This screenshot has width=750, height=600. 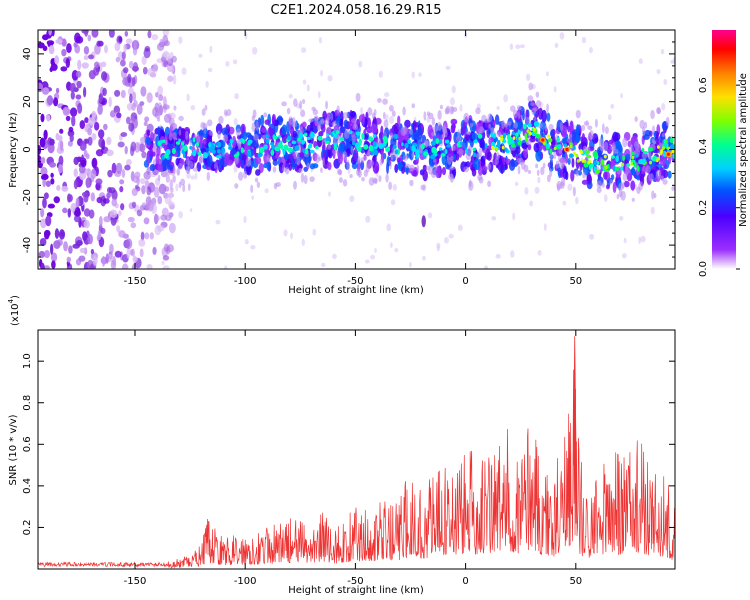 I want to click on peak-point, so click(x=567, y=149).